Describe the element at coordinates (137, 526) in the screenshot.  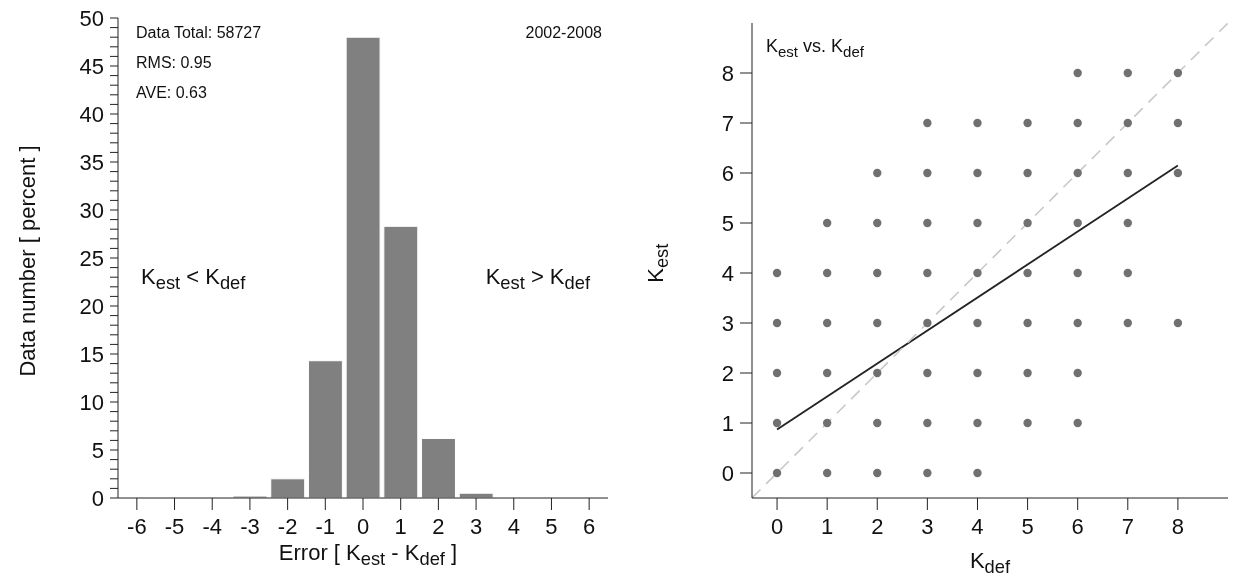
I see `x-tick-label: -6` at that location.